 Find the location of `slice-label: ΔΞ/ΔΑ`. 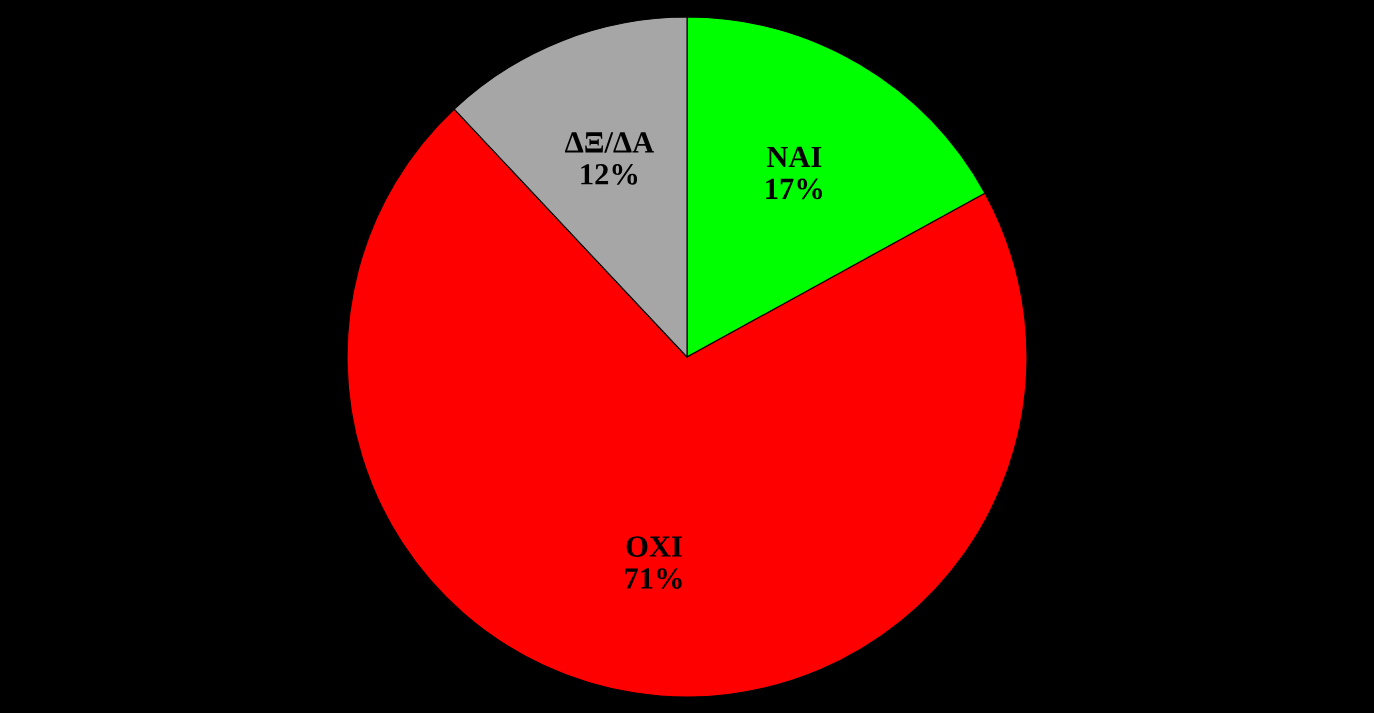

slice-label: ΔΞ/ΔΑ is located at coordinates (609, 142).